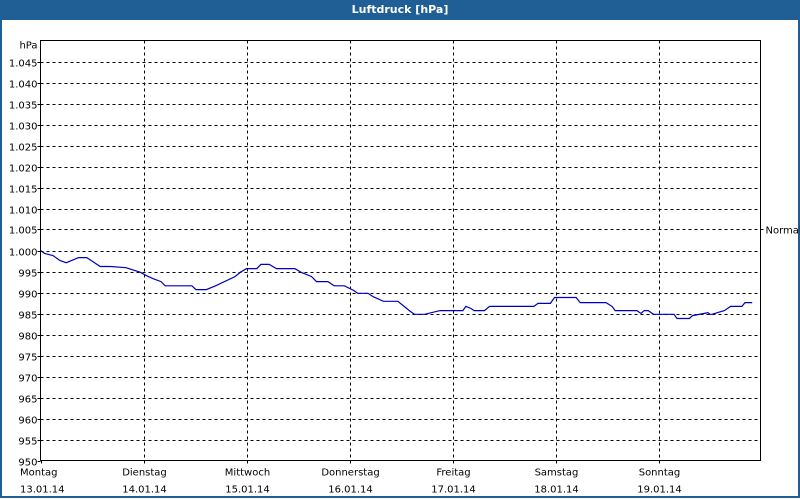  Describe the element at coordinates (27, 295) in the screenshot. I see `y-tick-label: 990` at that location.